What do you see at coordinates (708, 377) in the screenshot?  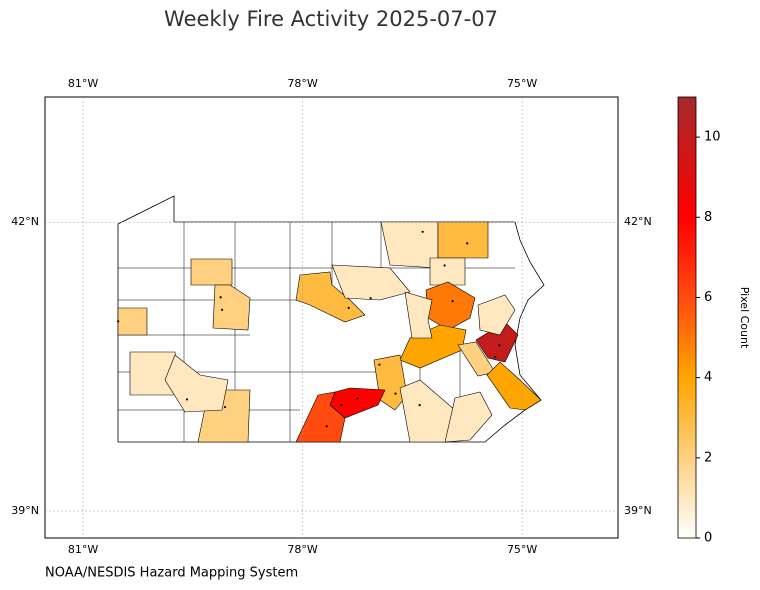 I see `colorbar-tick-label: 4` at bounding box center [708, 377].